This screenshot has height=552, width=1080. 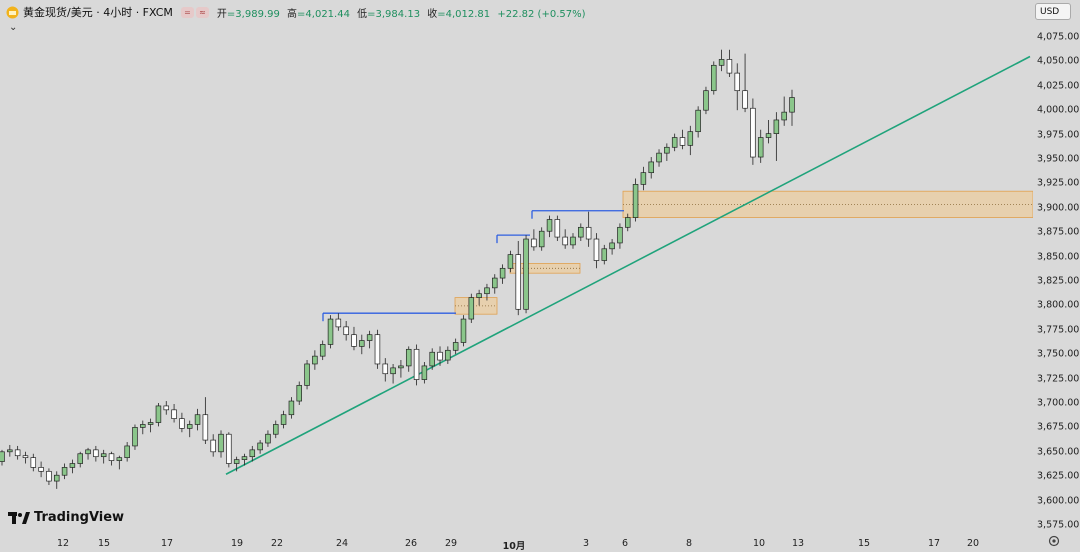 I want to click on price-tick-label: 3,825.00, so click(x=1058, y=281).